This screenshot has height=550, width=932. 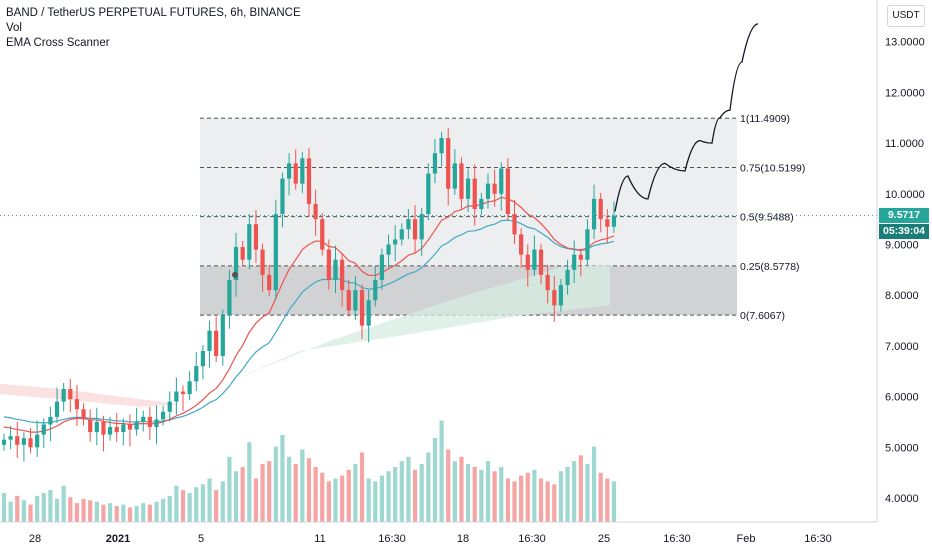 What do you see at coordinates (902, 448) in the screenshot?
I see `y-tick-label: 5.0000` at bounding box center [902, 448].